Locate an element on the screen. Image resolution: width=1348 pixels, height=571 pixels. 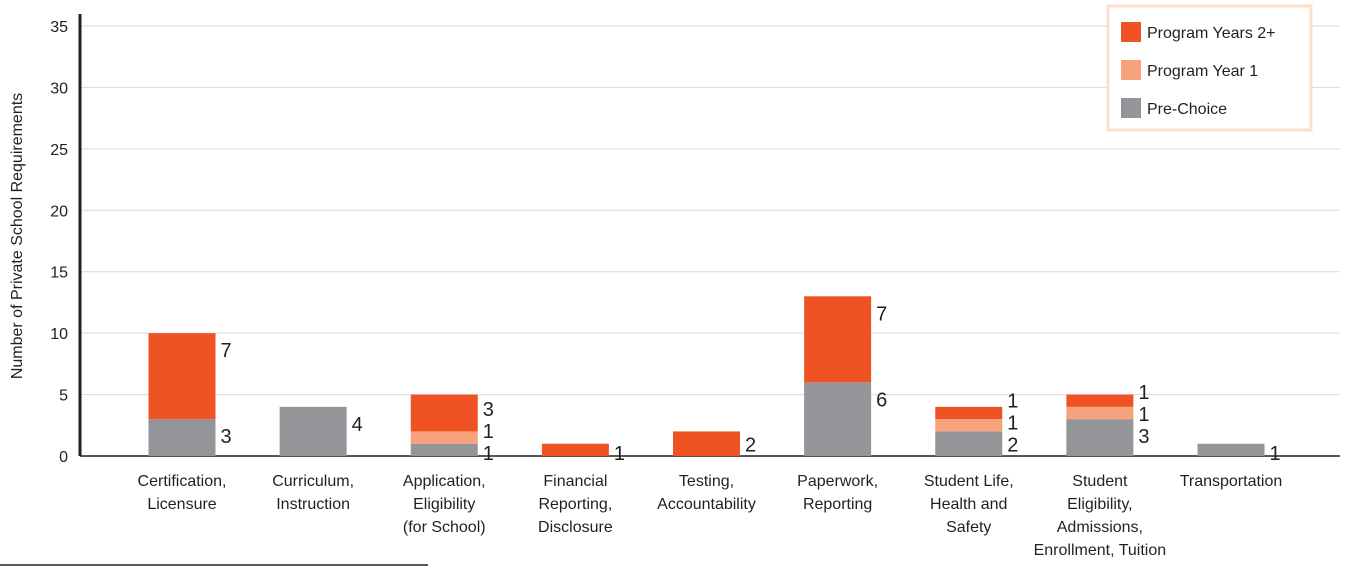
category-label: Eligibility is located at coordinates (444, 504).